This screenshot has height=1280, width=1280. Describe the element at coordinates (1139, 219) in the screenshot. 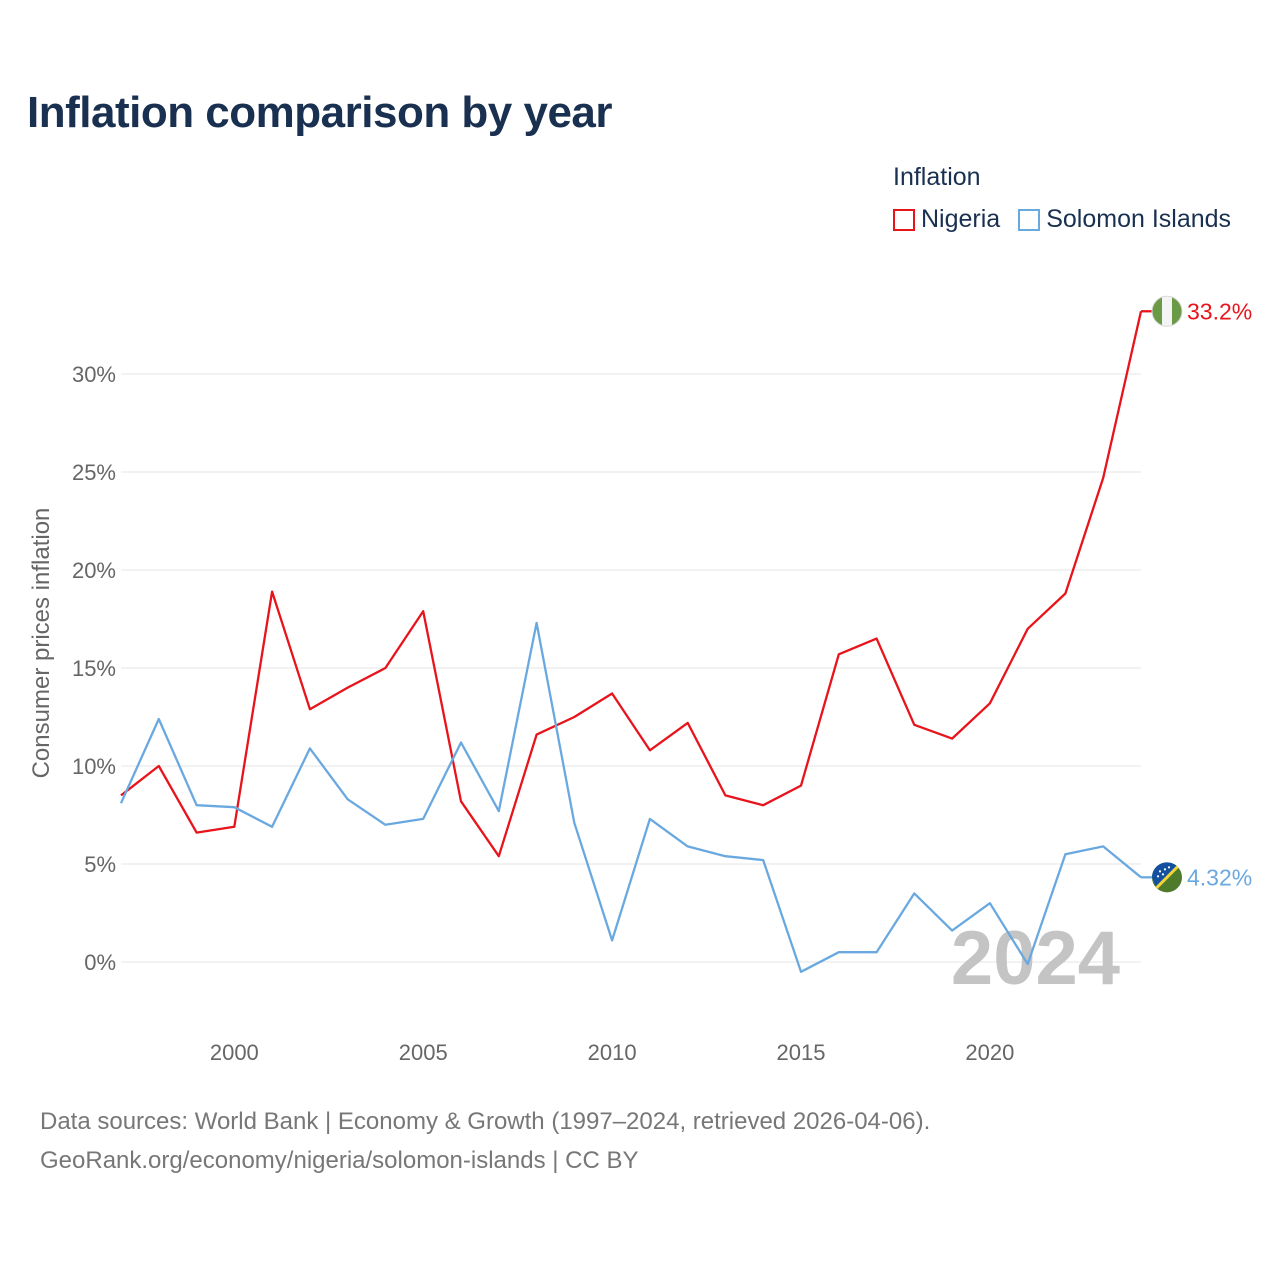

I see `legend-label-solomon-islands: Solomon Islands` at that location.